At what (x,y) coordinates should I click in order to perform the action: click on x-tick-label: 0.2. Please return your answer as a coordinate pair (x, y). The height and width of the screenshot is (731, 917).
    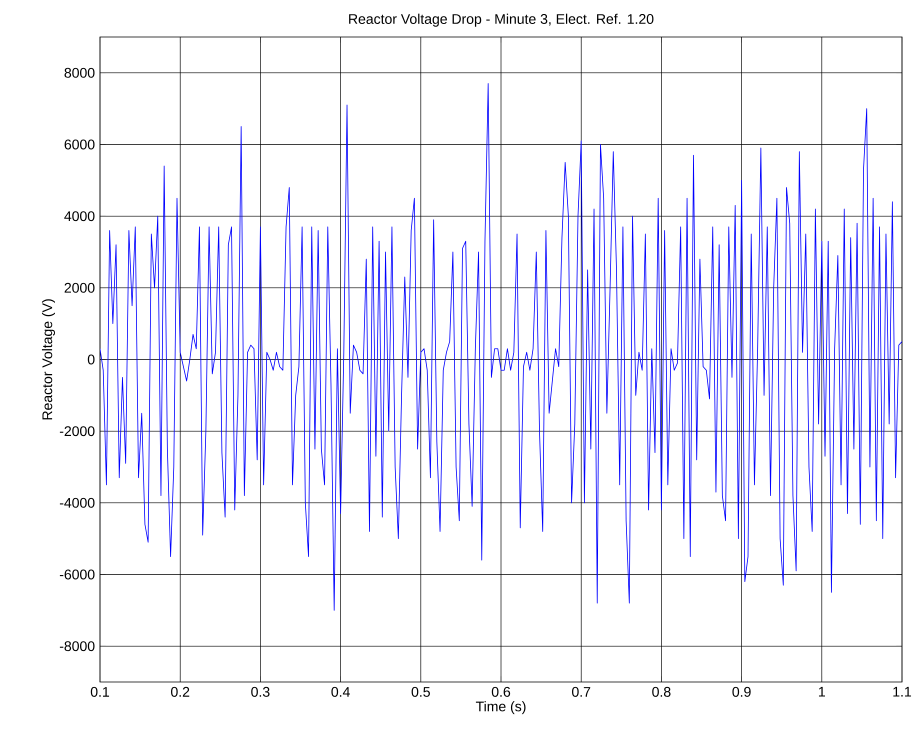
    Looking at the image, I should click on (180, 691).